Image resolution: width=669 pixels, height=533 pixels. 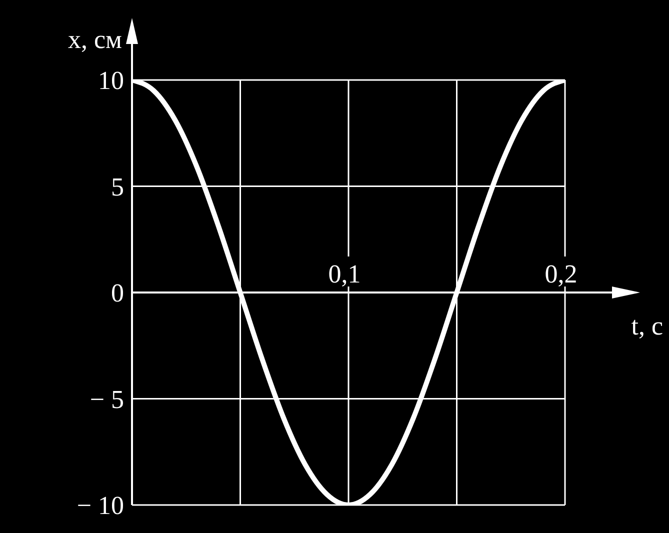 I want to click on y-tick-label: 0, so click(x=117, y=293).